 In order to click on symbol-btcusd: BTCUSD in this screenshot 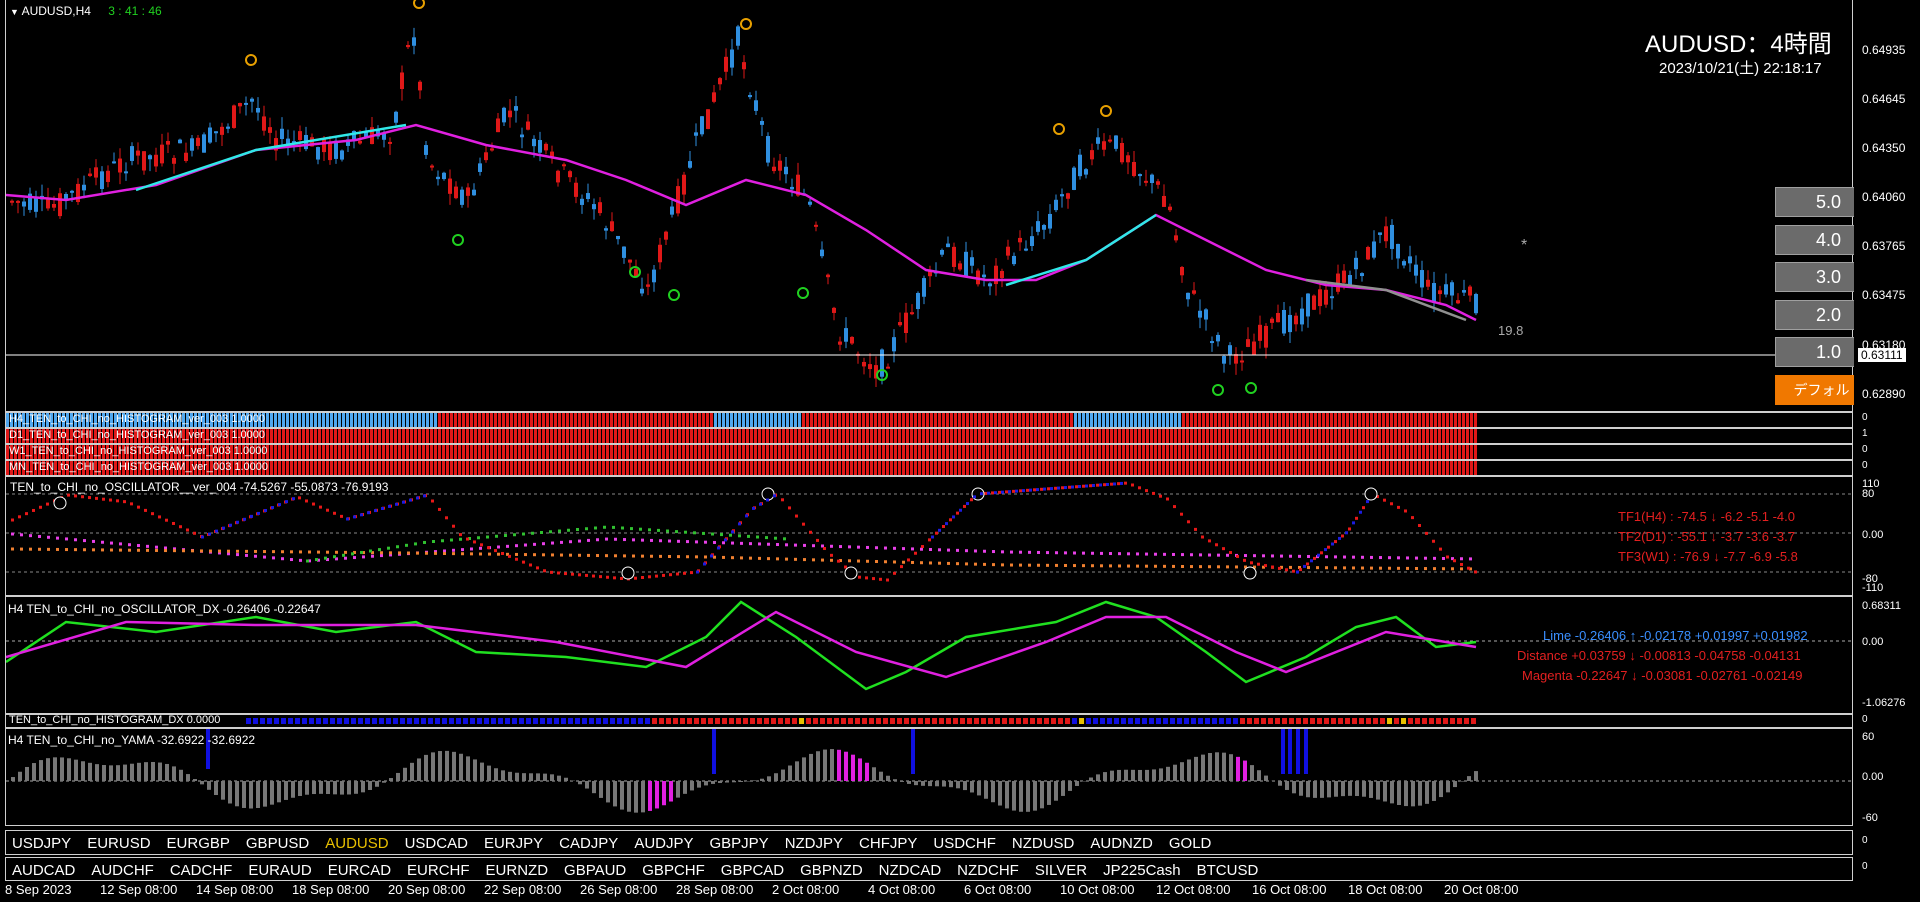, I will do `click(1227, 870)`.